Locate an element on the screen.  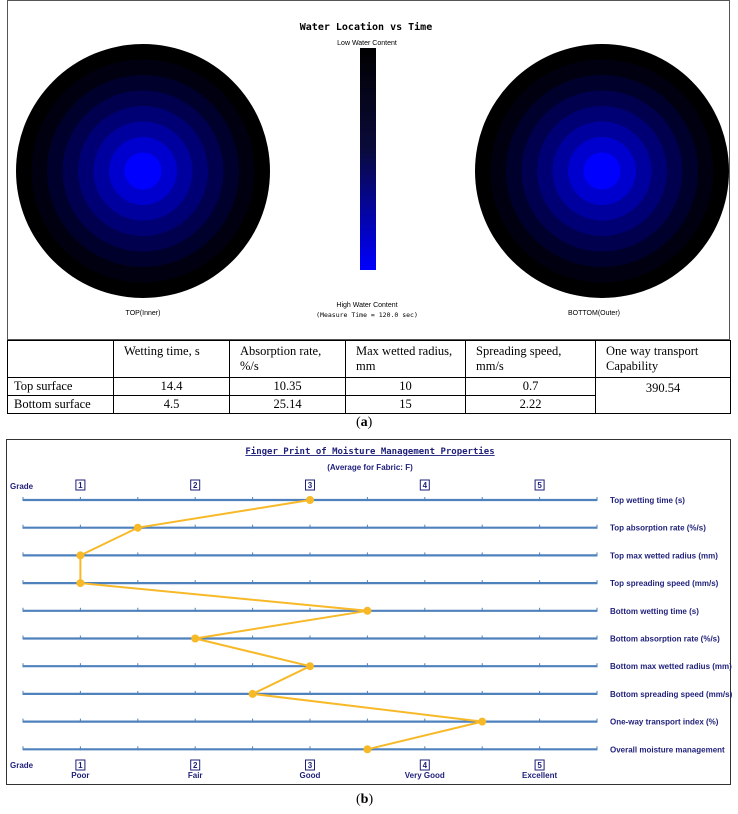
top-inner-water-rings is located at coordinates (143, 171).